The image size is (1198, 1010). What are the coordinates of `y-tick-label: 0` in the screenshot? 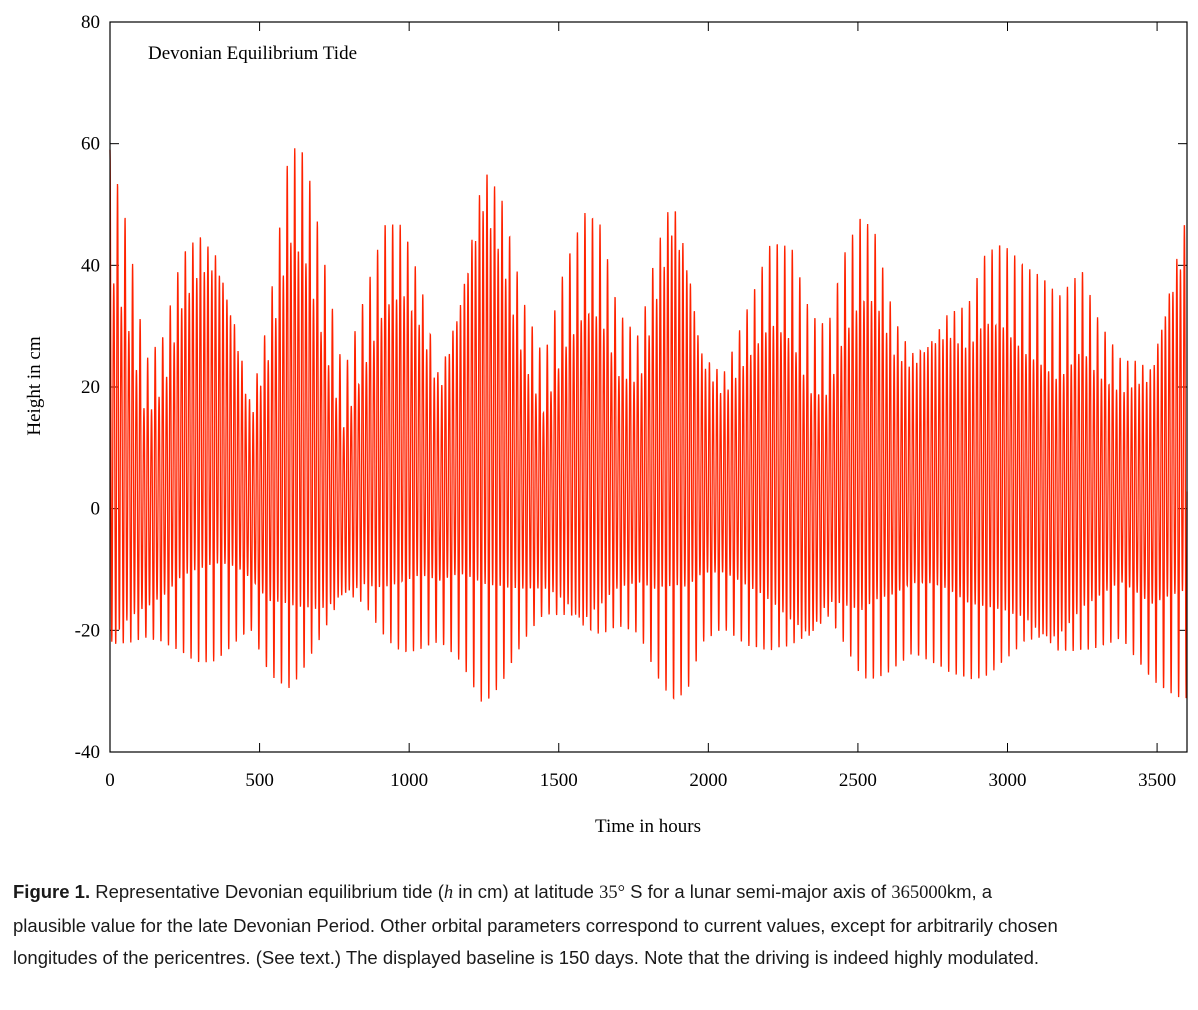 It's located at (96, 509).